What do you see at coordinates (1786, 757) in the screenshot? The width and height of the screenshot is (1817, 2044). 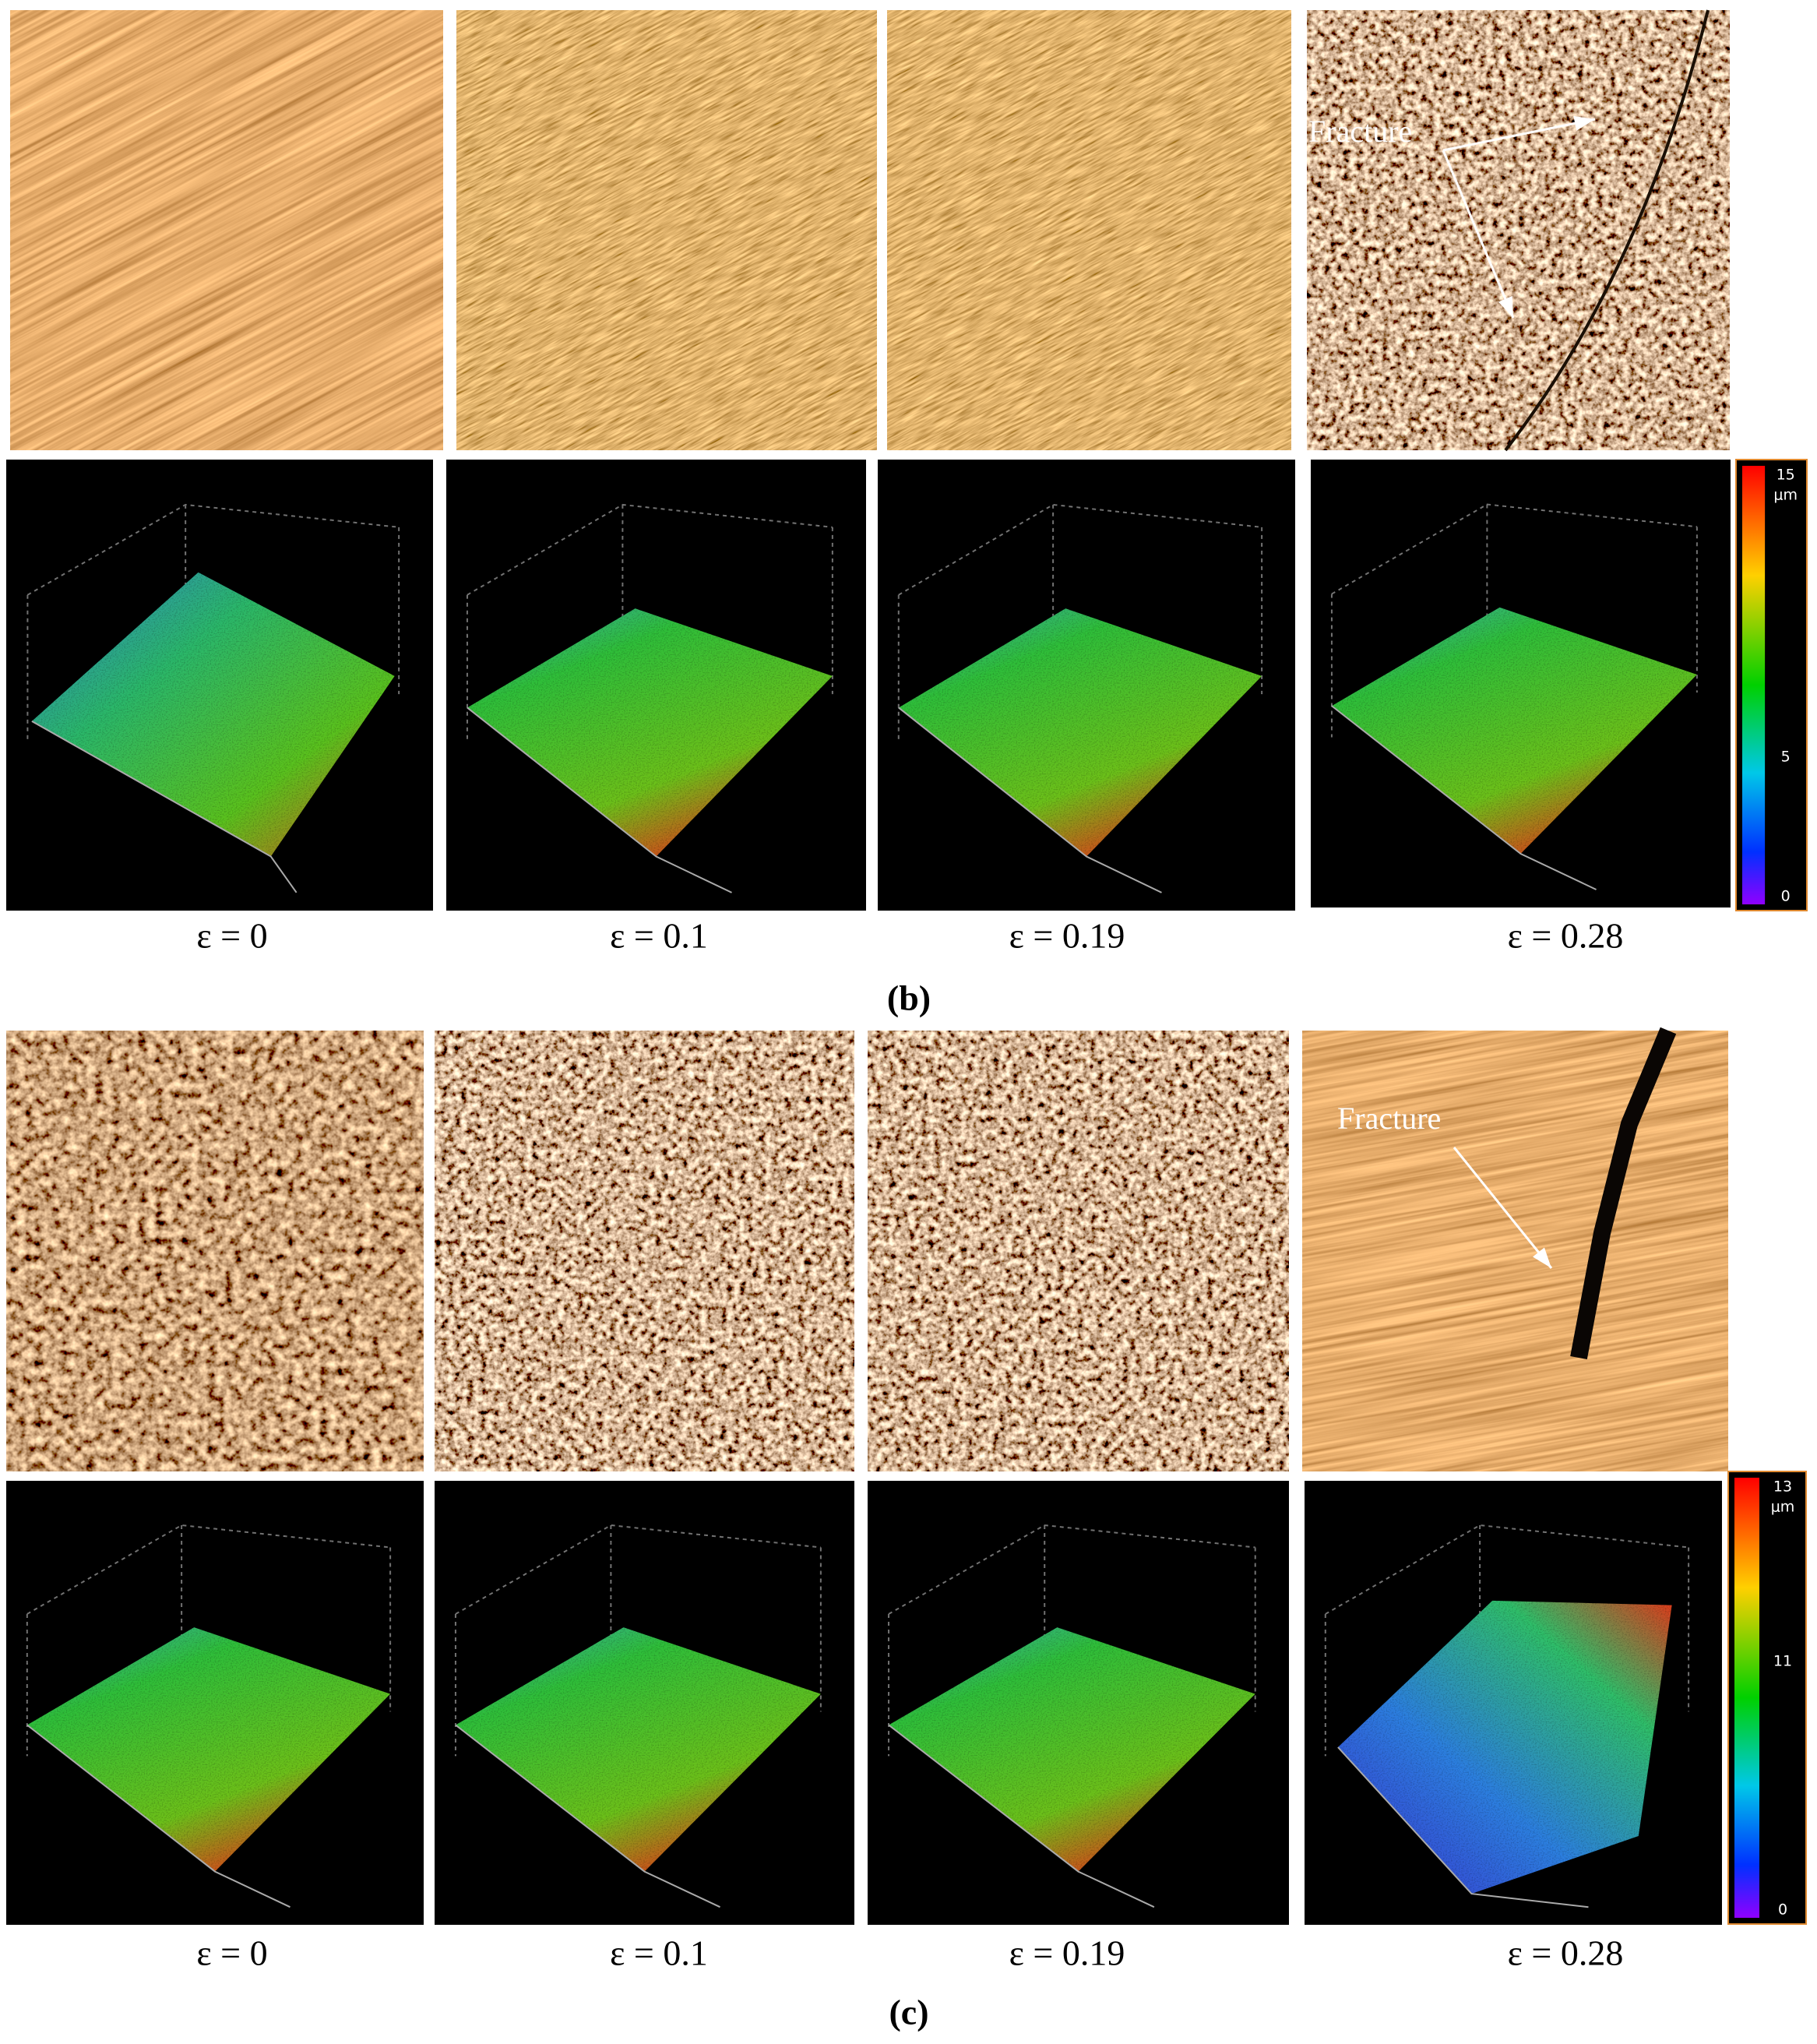 I see `colorbar-mid: 5` at bounding box center [1786, 757].